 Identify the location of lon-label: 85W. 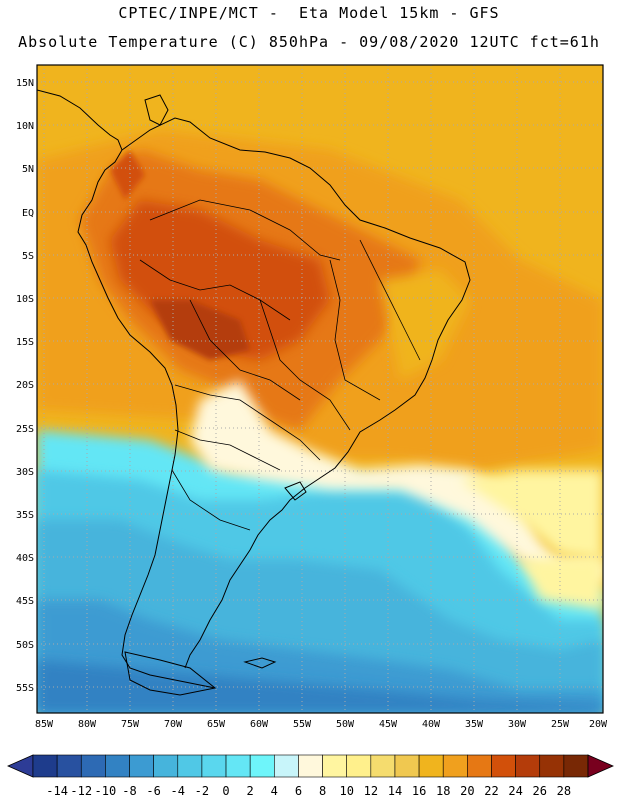
(44, 724).